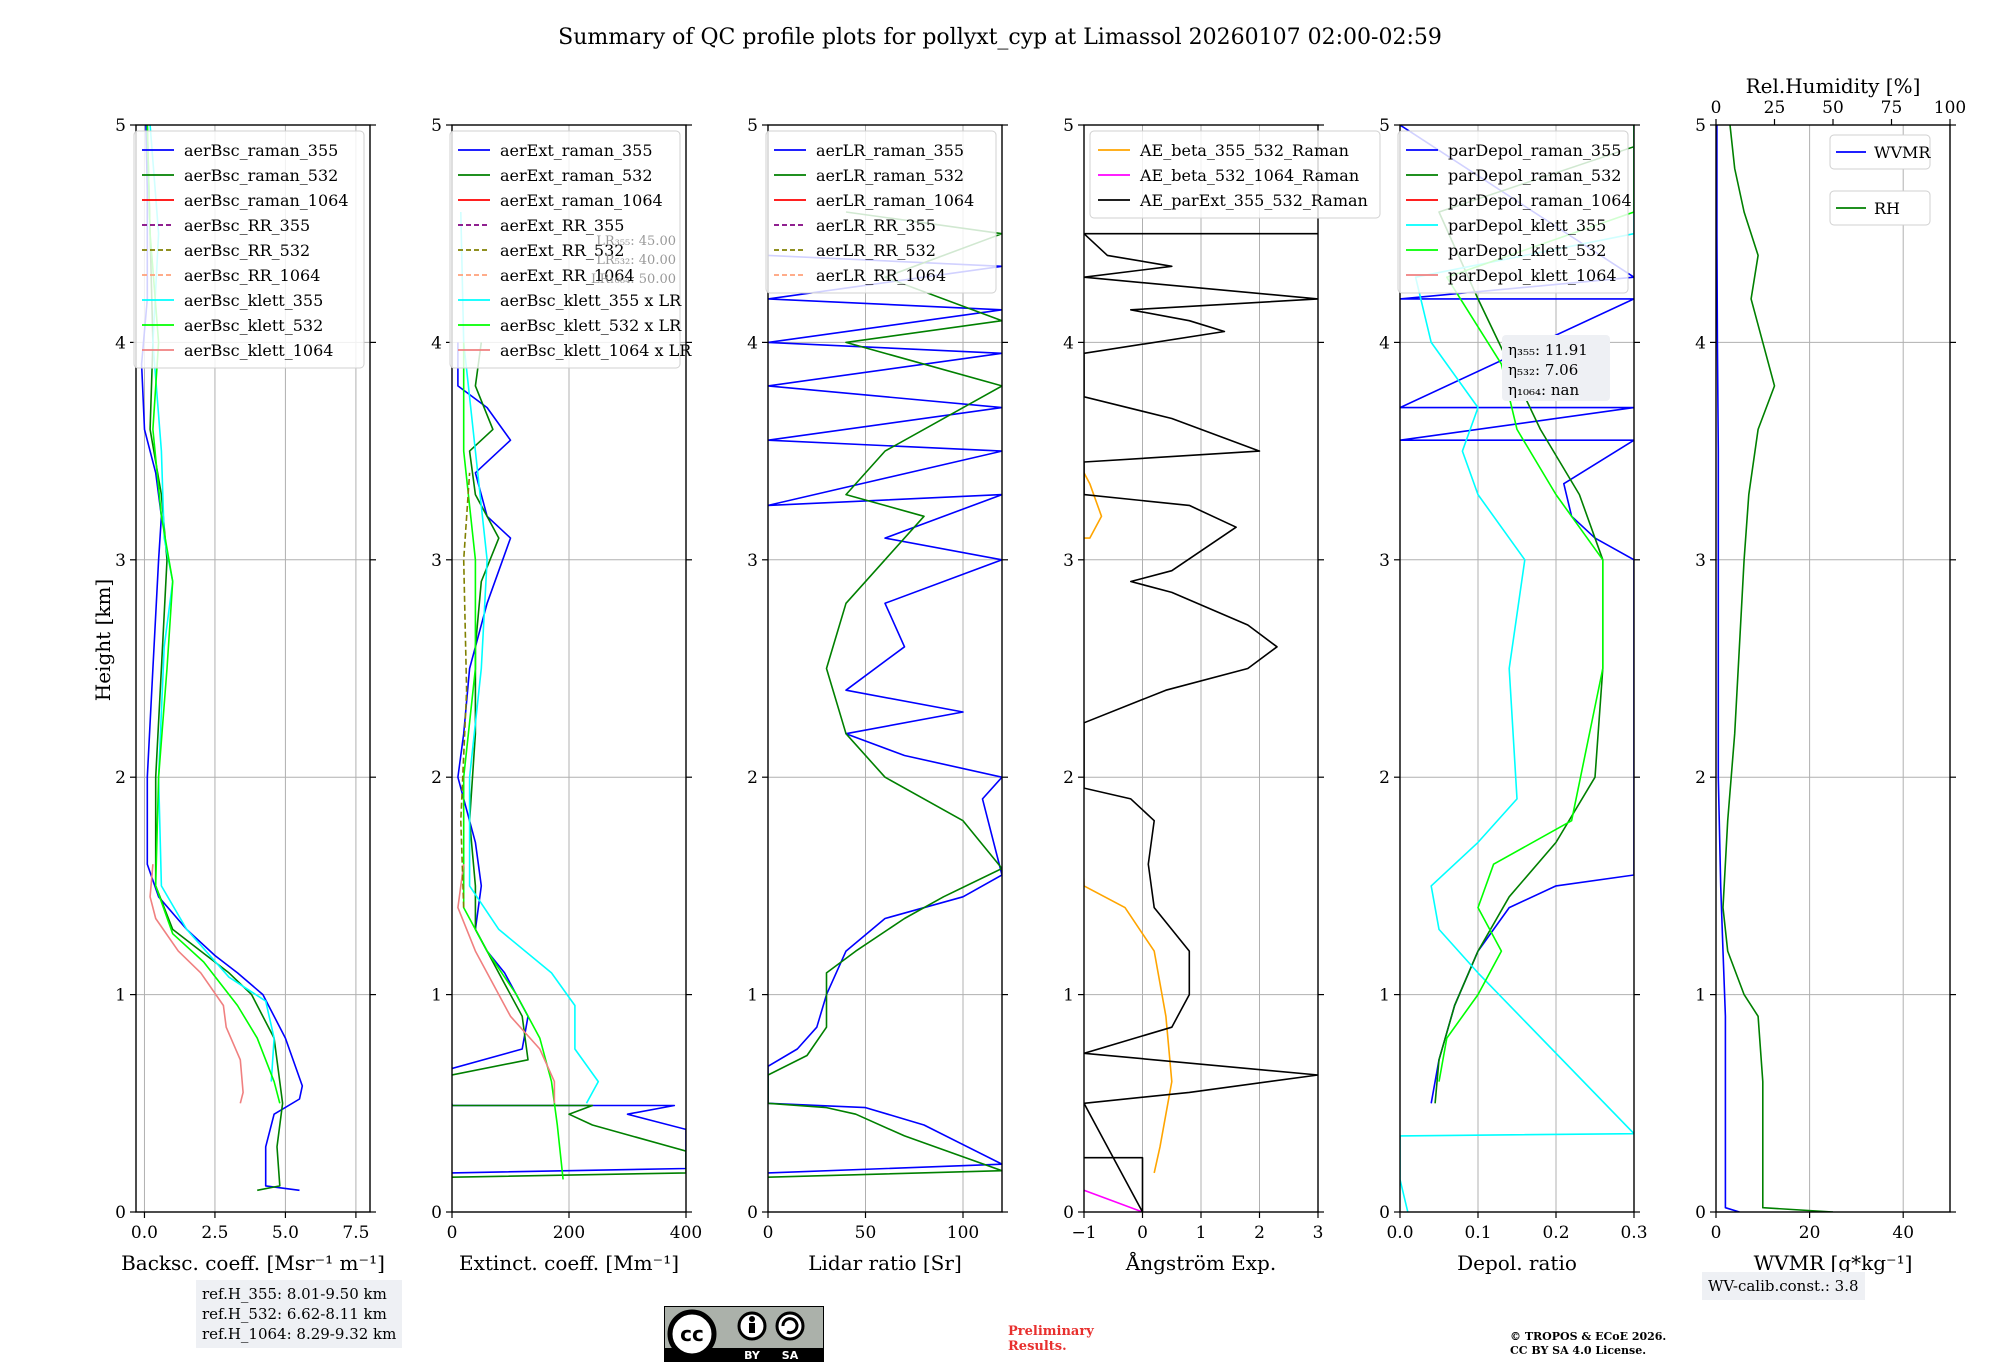  What do you see at coordinates (752, 1355) in the screenshot?
I see `by-label: BY` at bounding box center [752, 1355].